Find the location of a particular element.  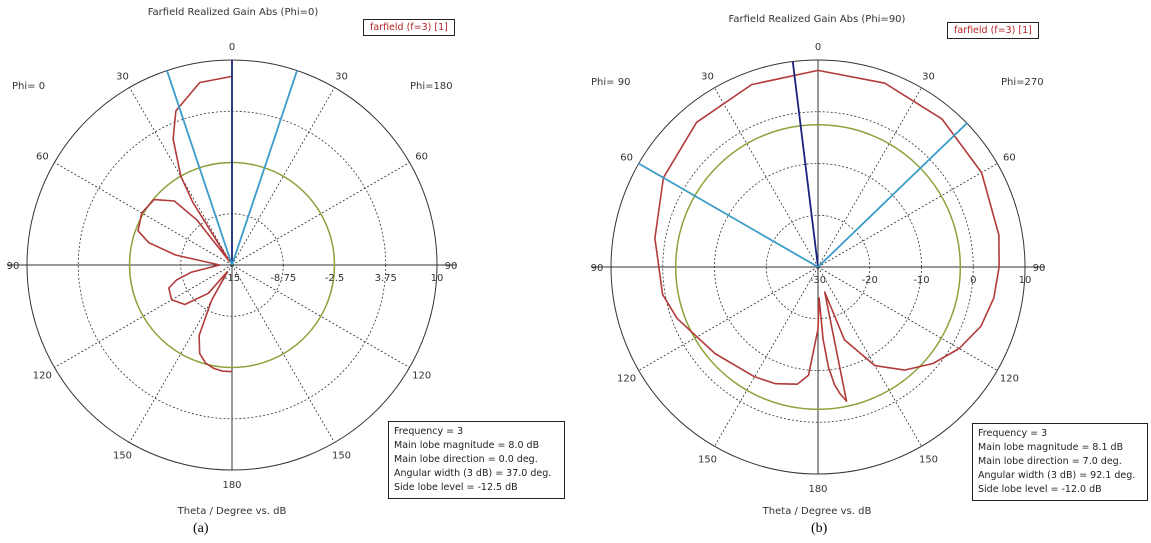

angular-width: Angular width (3 dB) = 92.1 deg. is located at coordinates (1057, 475).